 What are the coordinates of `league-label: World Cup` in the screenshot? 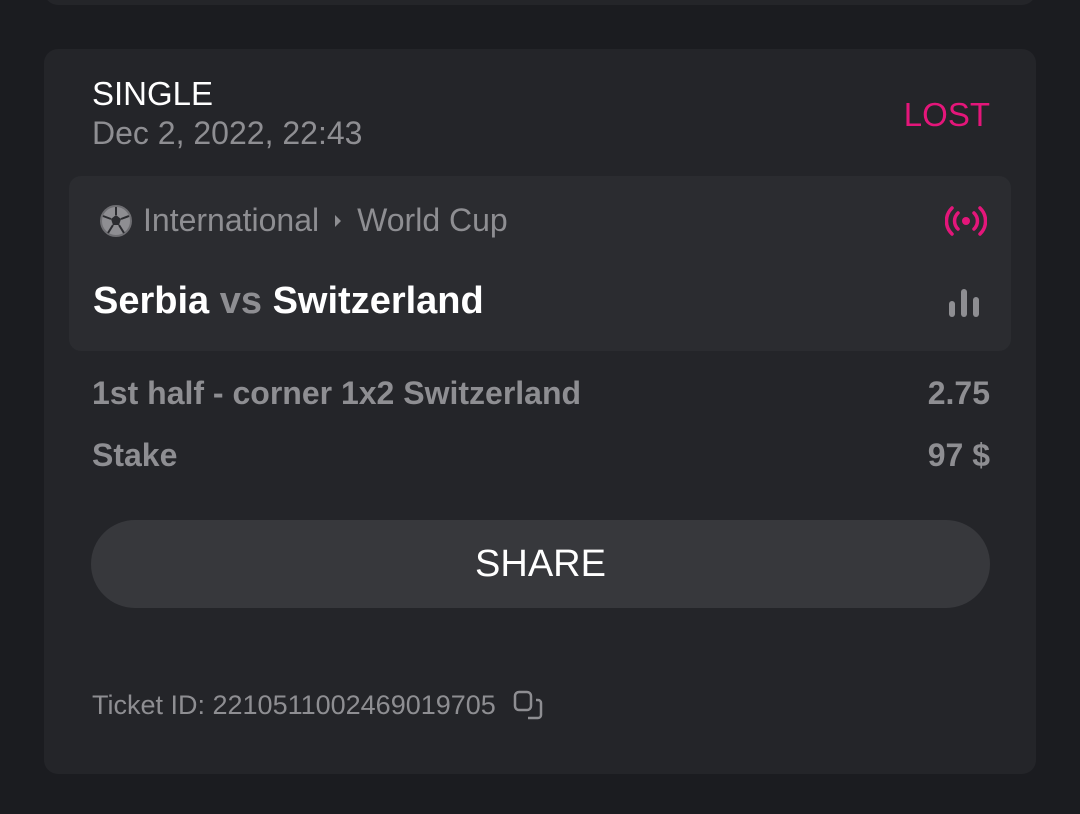 It's located at (432, 220).